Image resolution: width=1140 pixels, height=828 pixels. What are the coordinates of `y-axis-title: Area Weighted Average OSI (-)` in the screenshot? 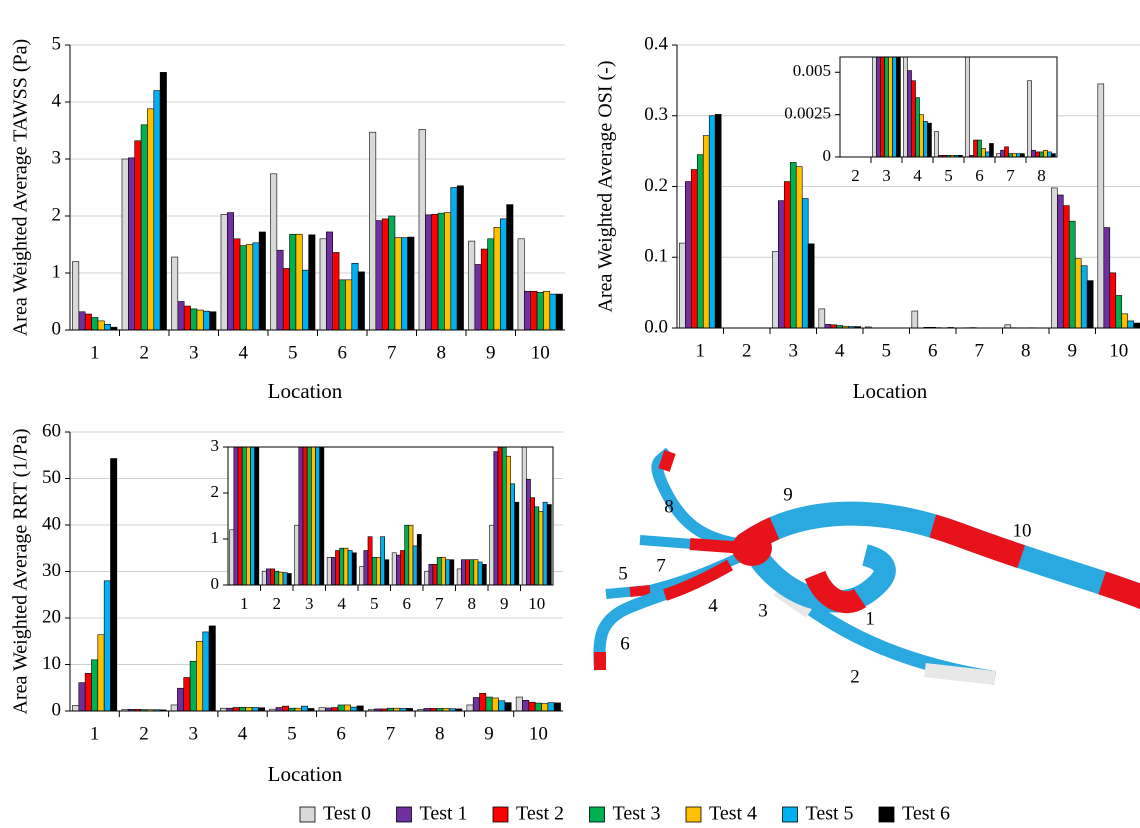 It's located at (606, 187).